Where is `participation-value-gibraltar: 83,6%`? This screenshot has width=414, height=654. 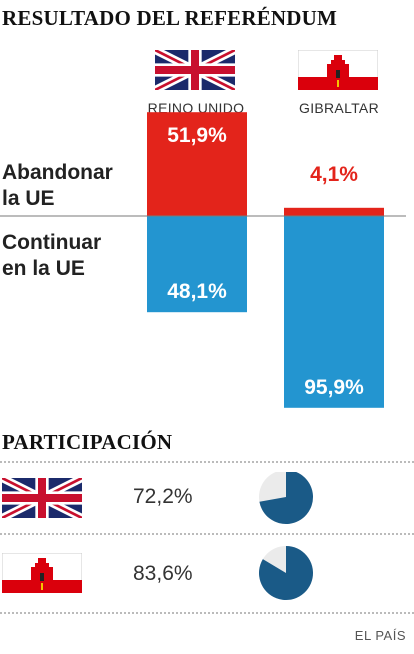
participation-value-gibraltar: 83,6% is located at coordinates (163, 573).